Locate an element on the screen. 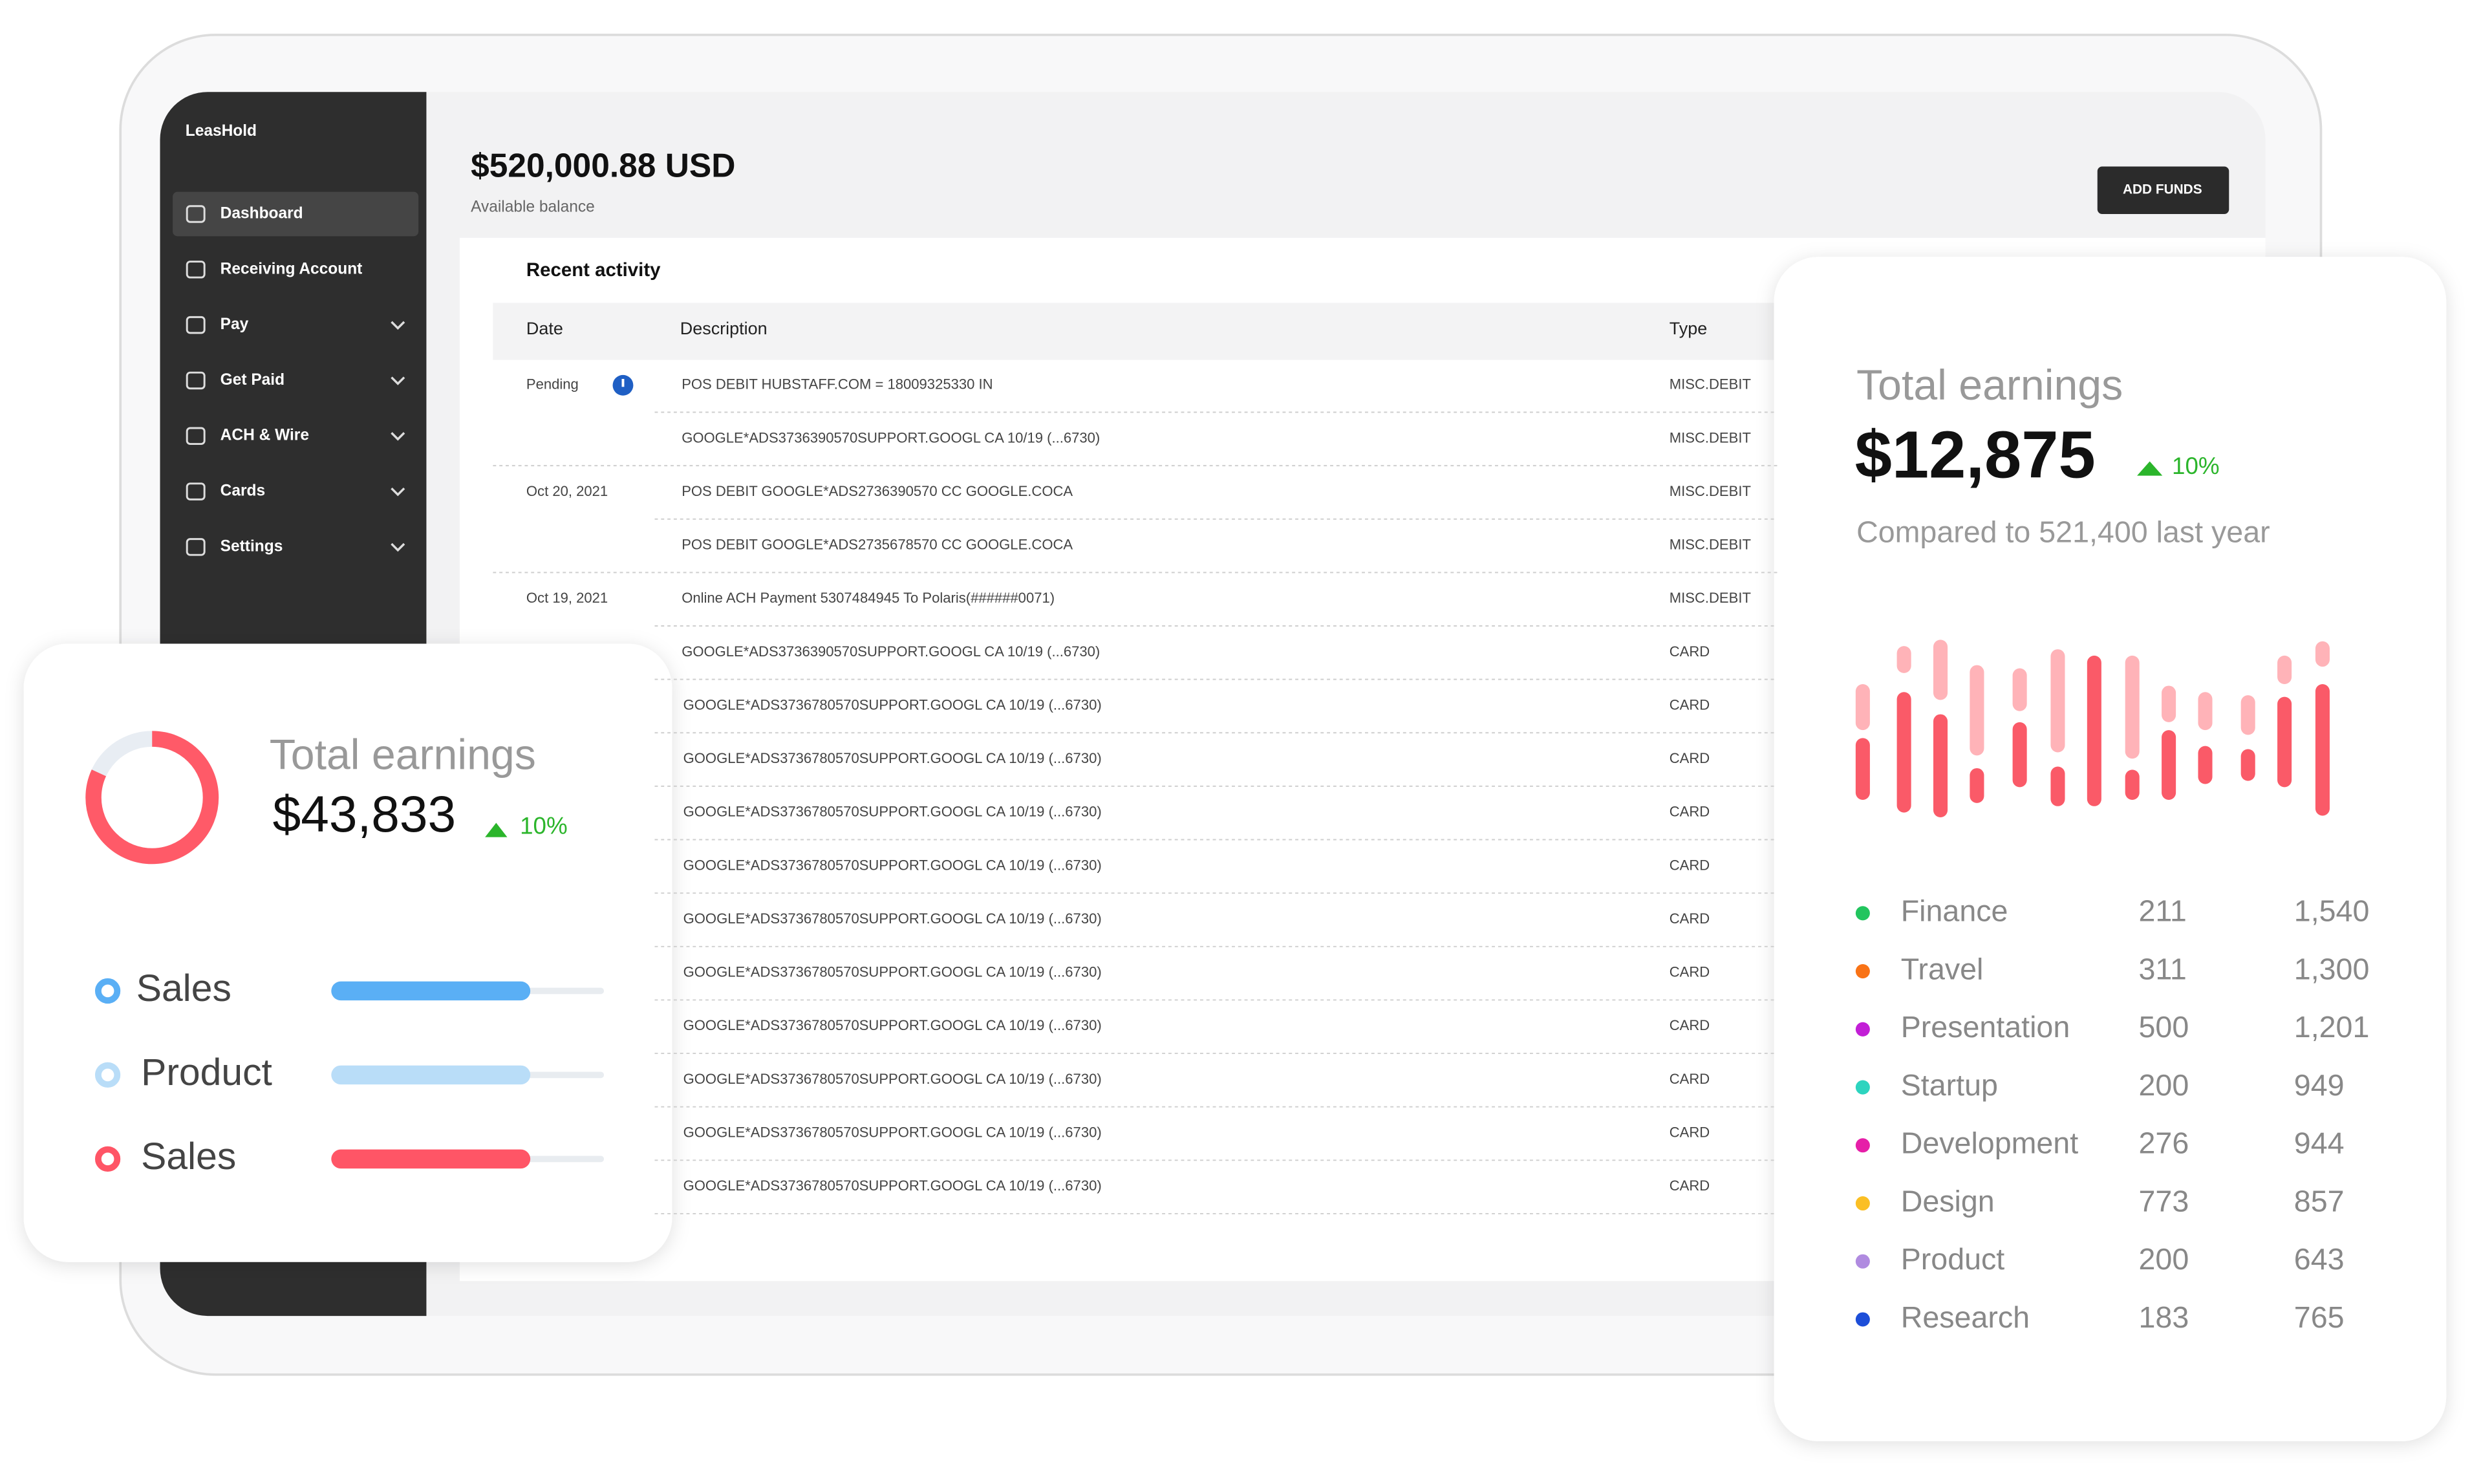  category-name: Development is located at coordinates (1990, 1143).